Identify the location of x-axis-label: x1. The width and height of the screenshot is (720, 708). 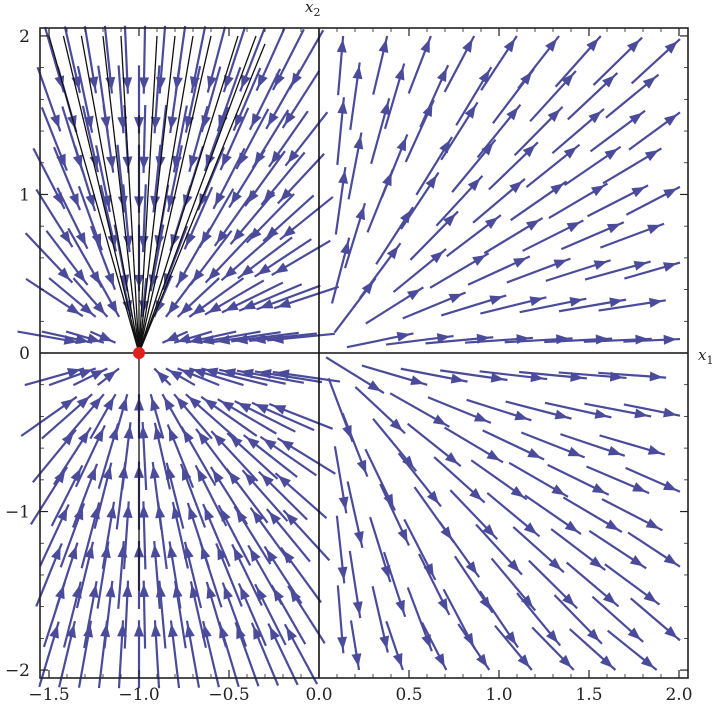
(705, 356).